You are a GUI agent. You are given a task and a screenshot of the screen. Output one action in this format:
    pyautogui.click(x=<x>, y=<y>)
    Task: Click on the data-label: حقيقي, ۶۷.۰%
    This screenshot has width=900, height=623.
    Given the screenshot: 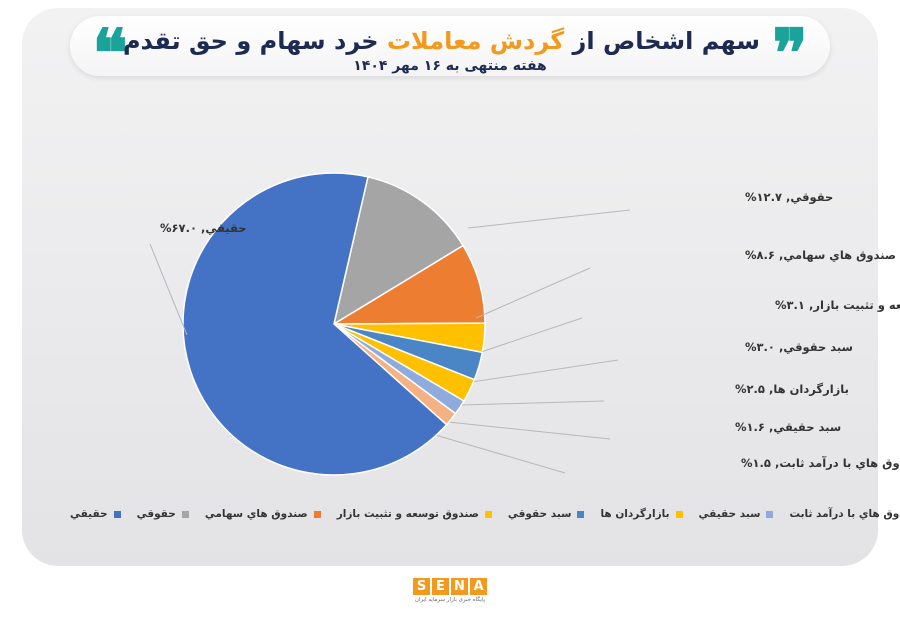 What is the action you would take?
    pyautogui.click(x=203, y=228)
    